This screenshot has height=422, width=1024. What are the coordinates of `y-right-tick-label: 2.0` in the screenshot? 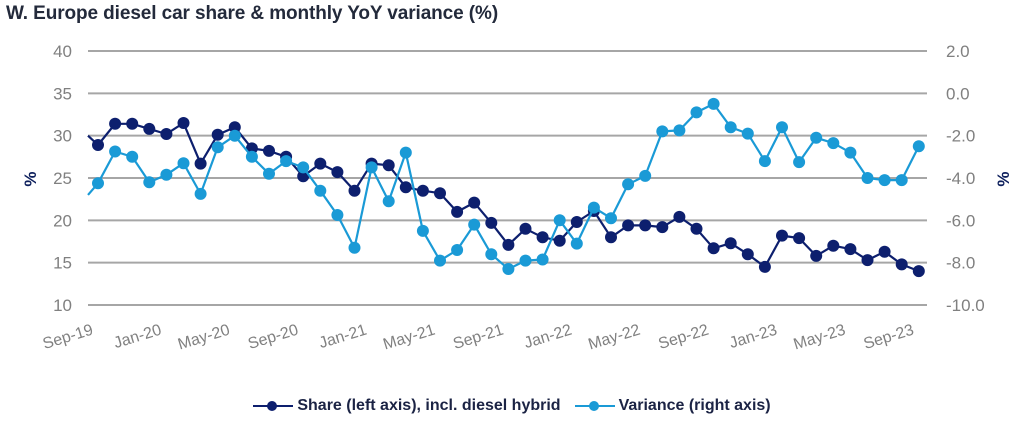 It's located at (958, 51).